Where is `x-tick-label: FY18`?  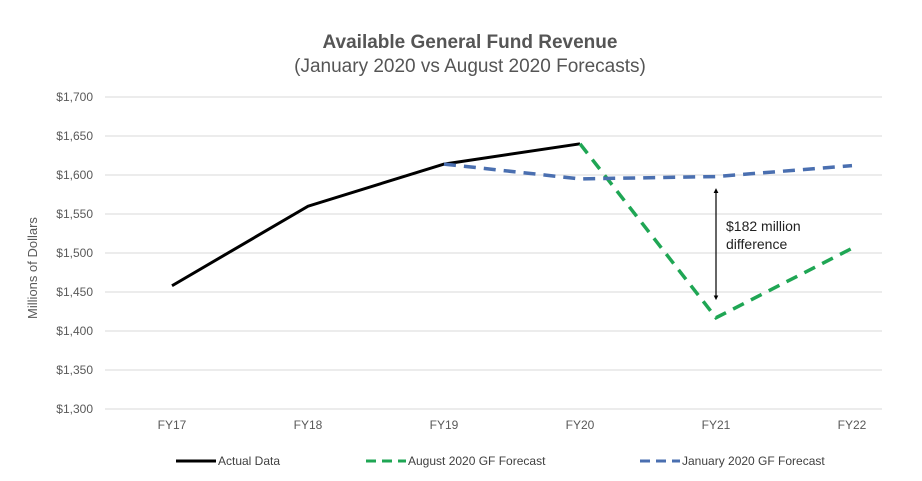
x-tick-label: FY18 is located at coordinates (308, 425).